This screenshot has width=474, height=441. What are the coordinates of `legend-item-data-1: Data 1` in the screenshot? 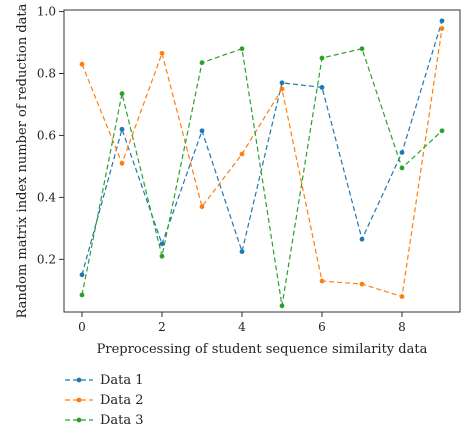 It's located at (104, 380).